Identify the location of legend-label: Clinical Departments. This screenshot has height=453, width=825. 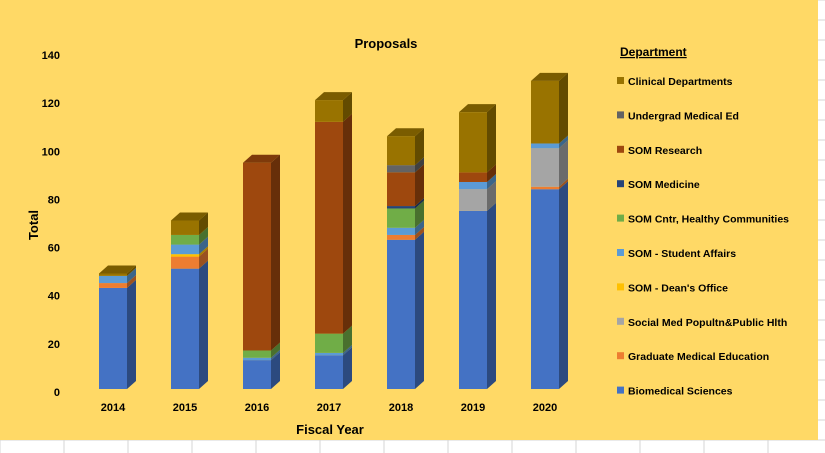
(680, 82).